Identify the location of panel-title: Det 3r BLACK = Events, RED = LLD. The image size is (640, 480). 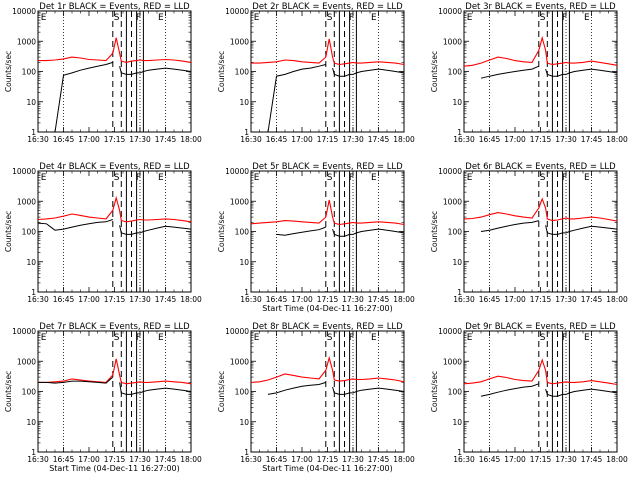
(540, 7).